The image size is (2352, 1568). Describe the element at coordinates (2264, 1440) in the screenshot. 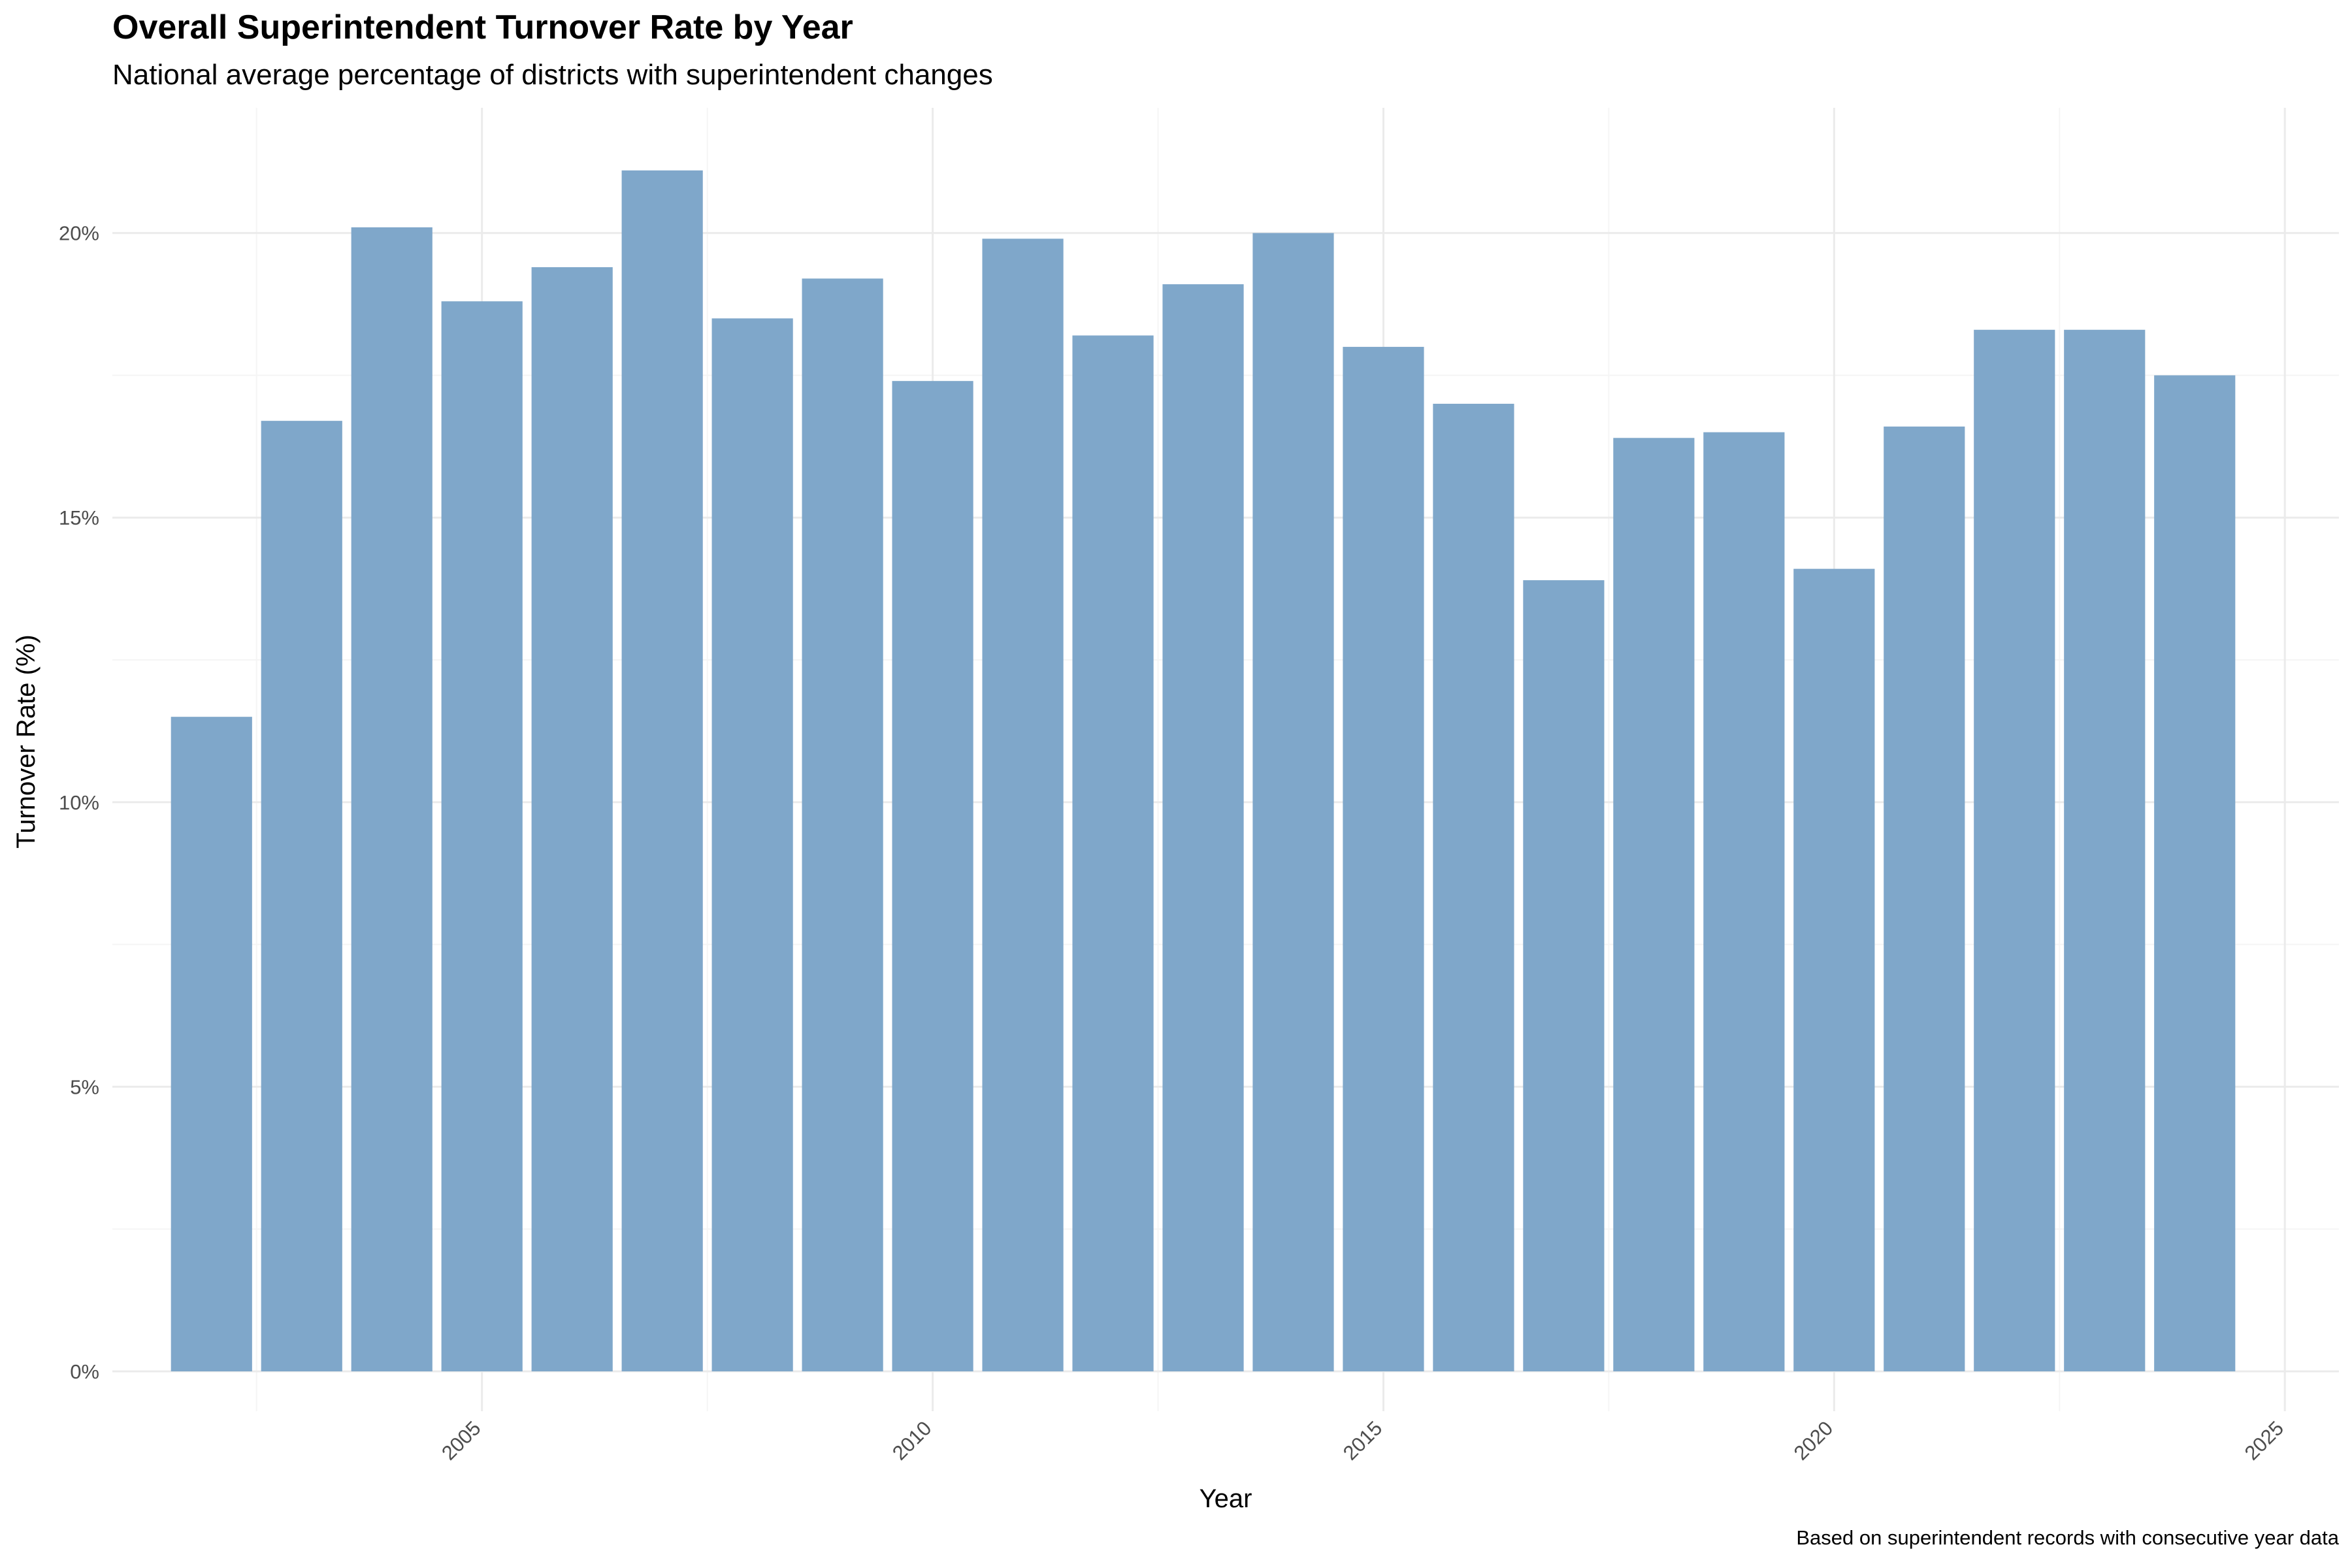

I see `x-tick-label: 2025` at that location.